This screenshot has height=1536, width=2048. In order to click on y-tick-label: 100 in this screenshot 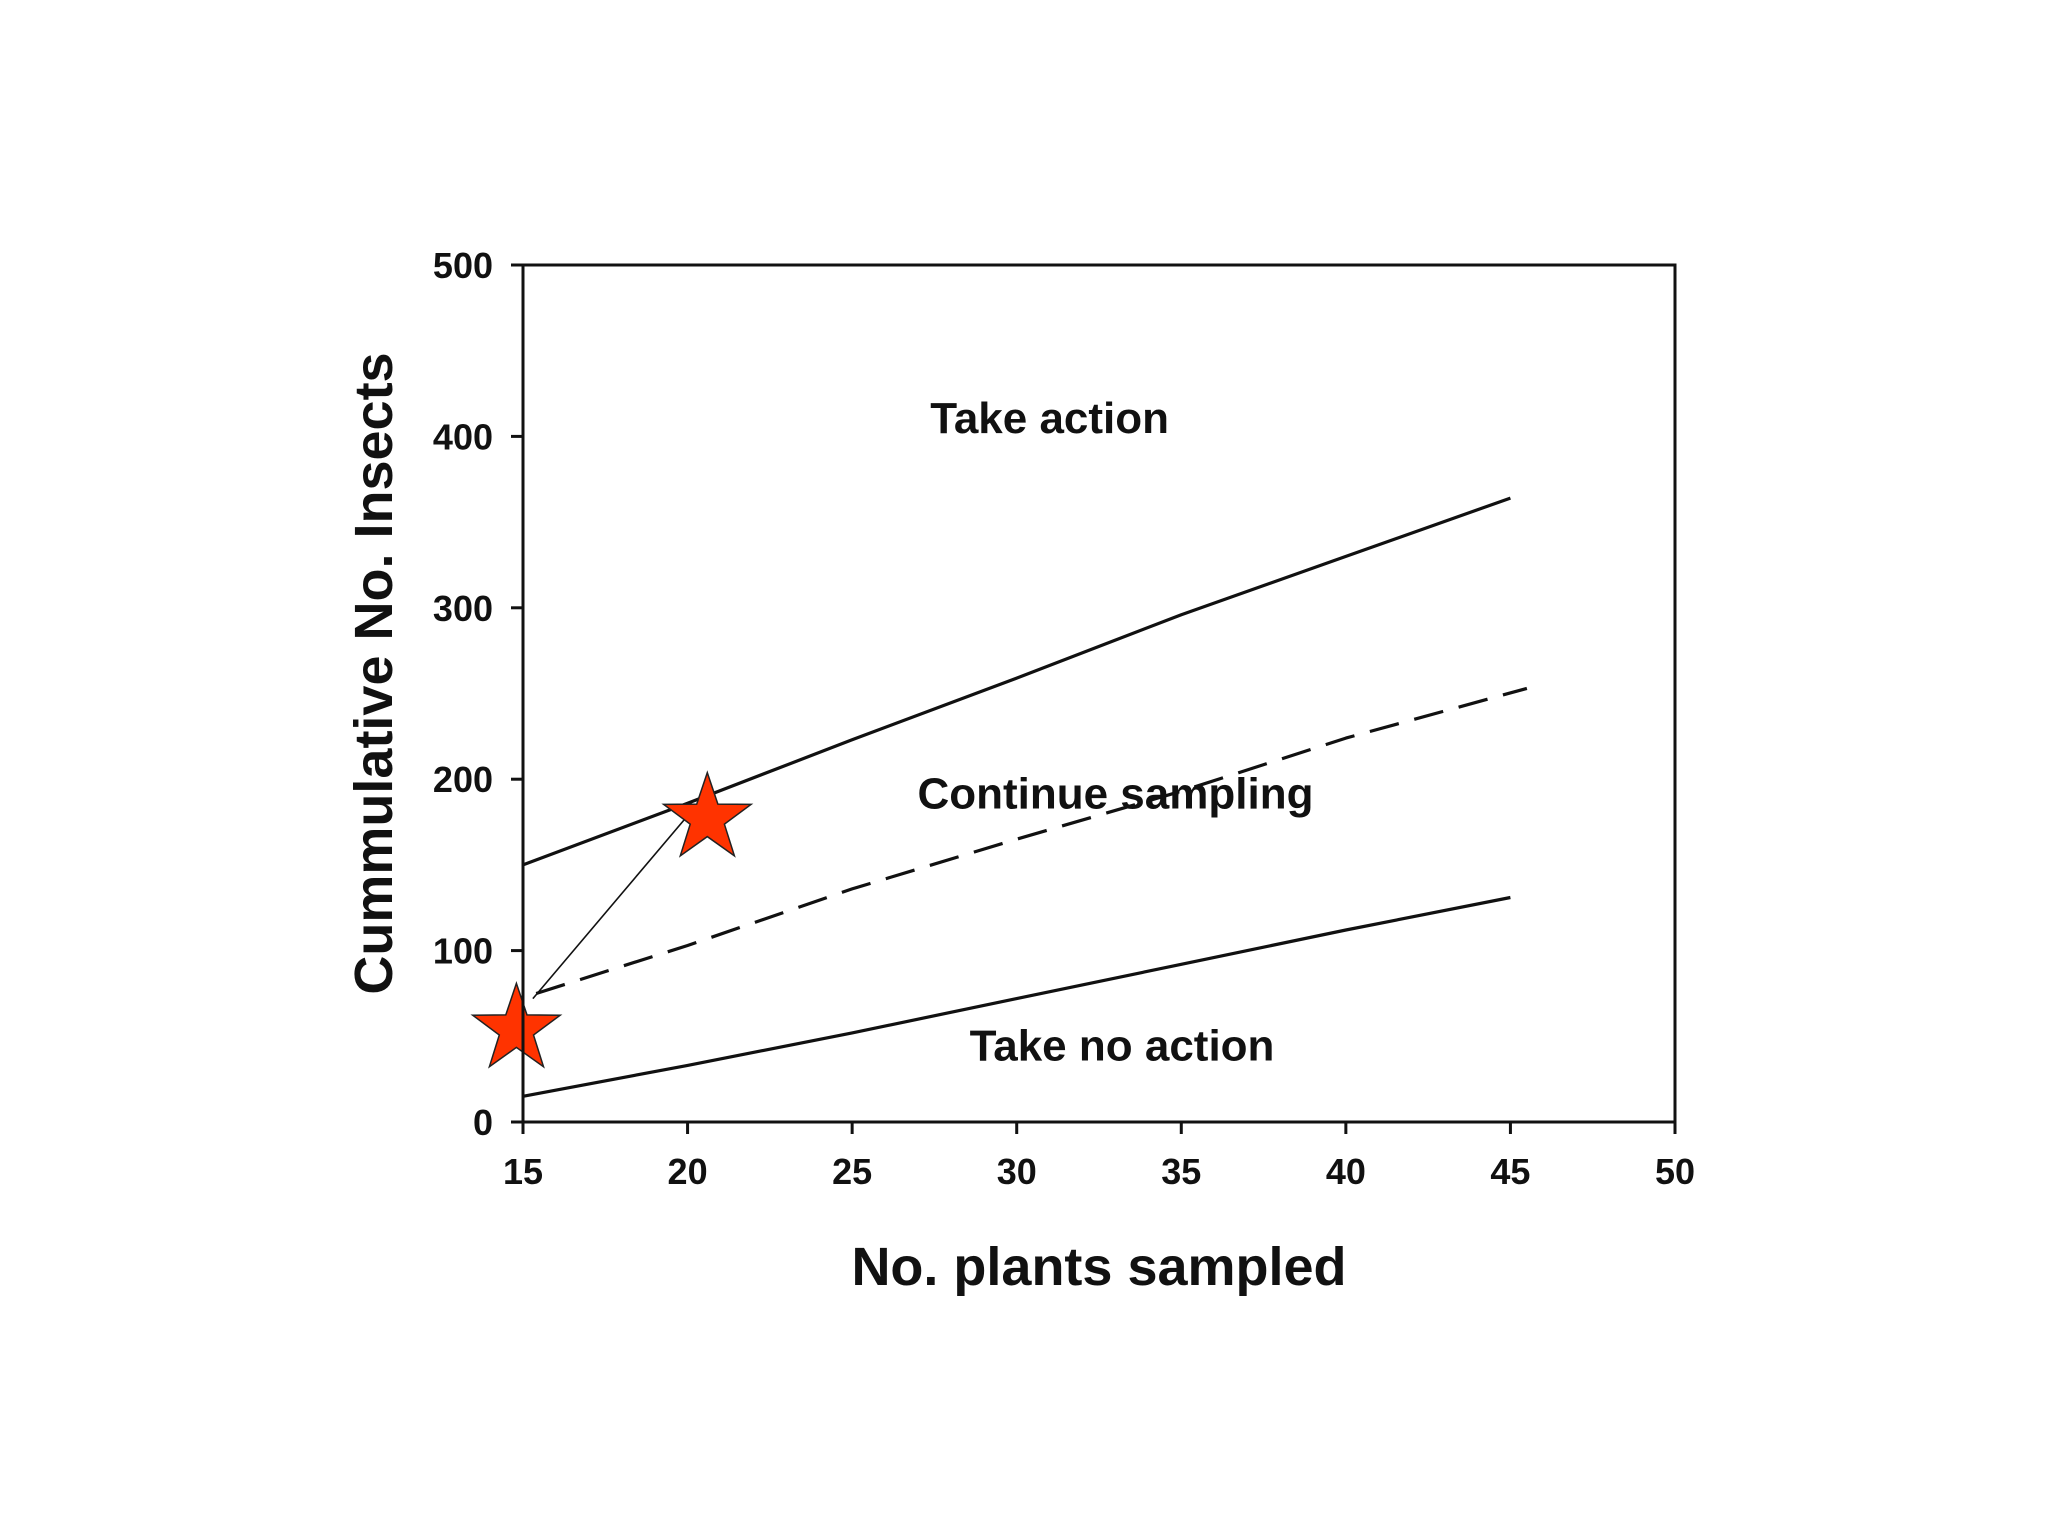, I will do `click(463, 951)`.